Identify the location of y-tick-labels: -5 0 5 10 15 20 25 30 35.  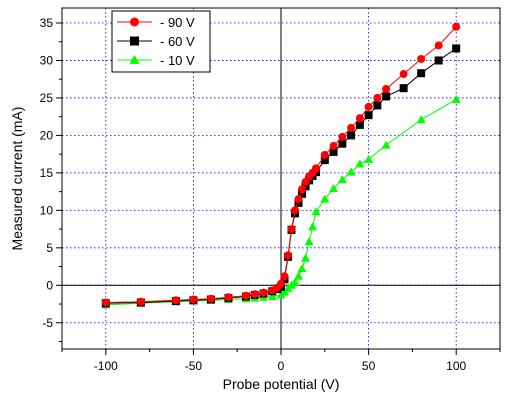
(47, 173).